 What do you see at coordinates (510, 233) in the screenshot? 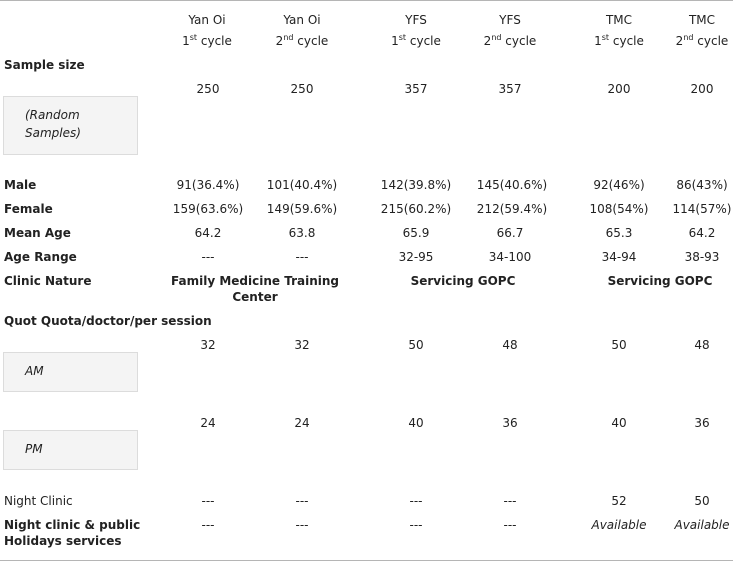
I see `cell: 66.7` at bounding box center [510, 233].